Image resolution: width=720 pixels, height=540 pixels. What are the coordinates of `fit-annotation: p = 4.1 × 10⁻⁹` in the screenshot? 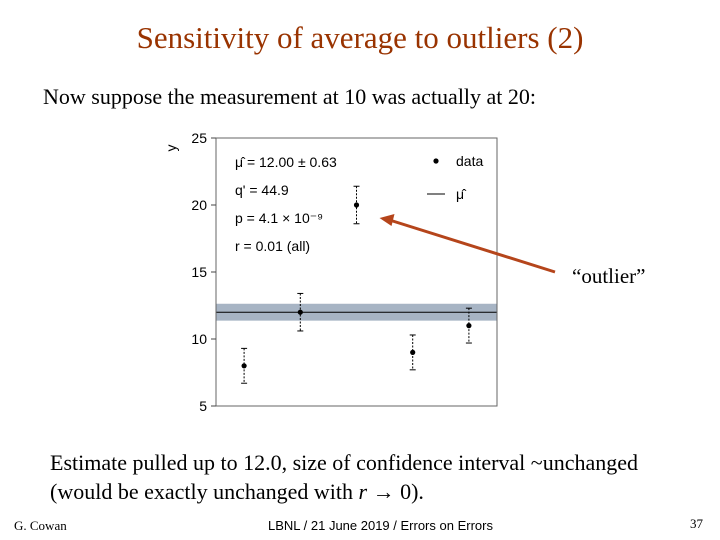 It's located at (279, 218).